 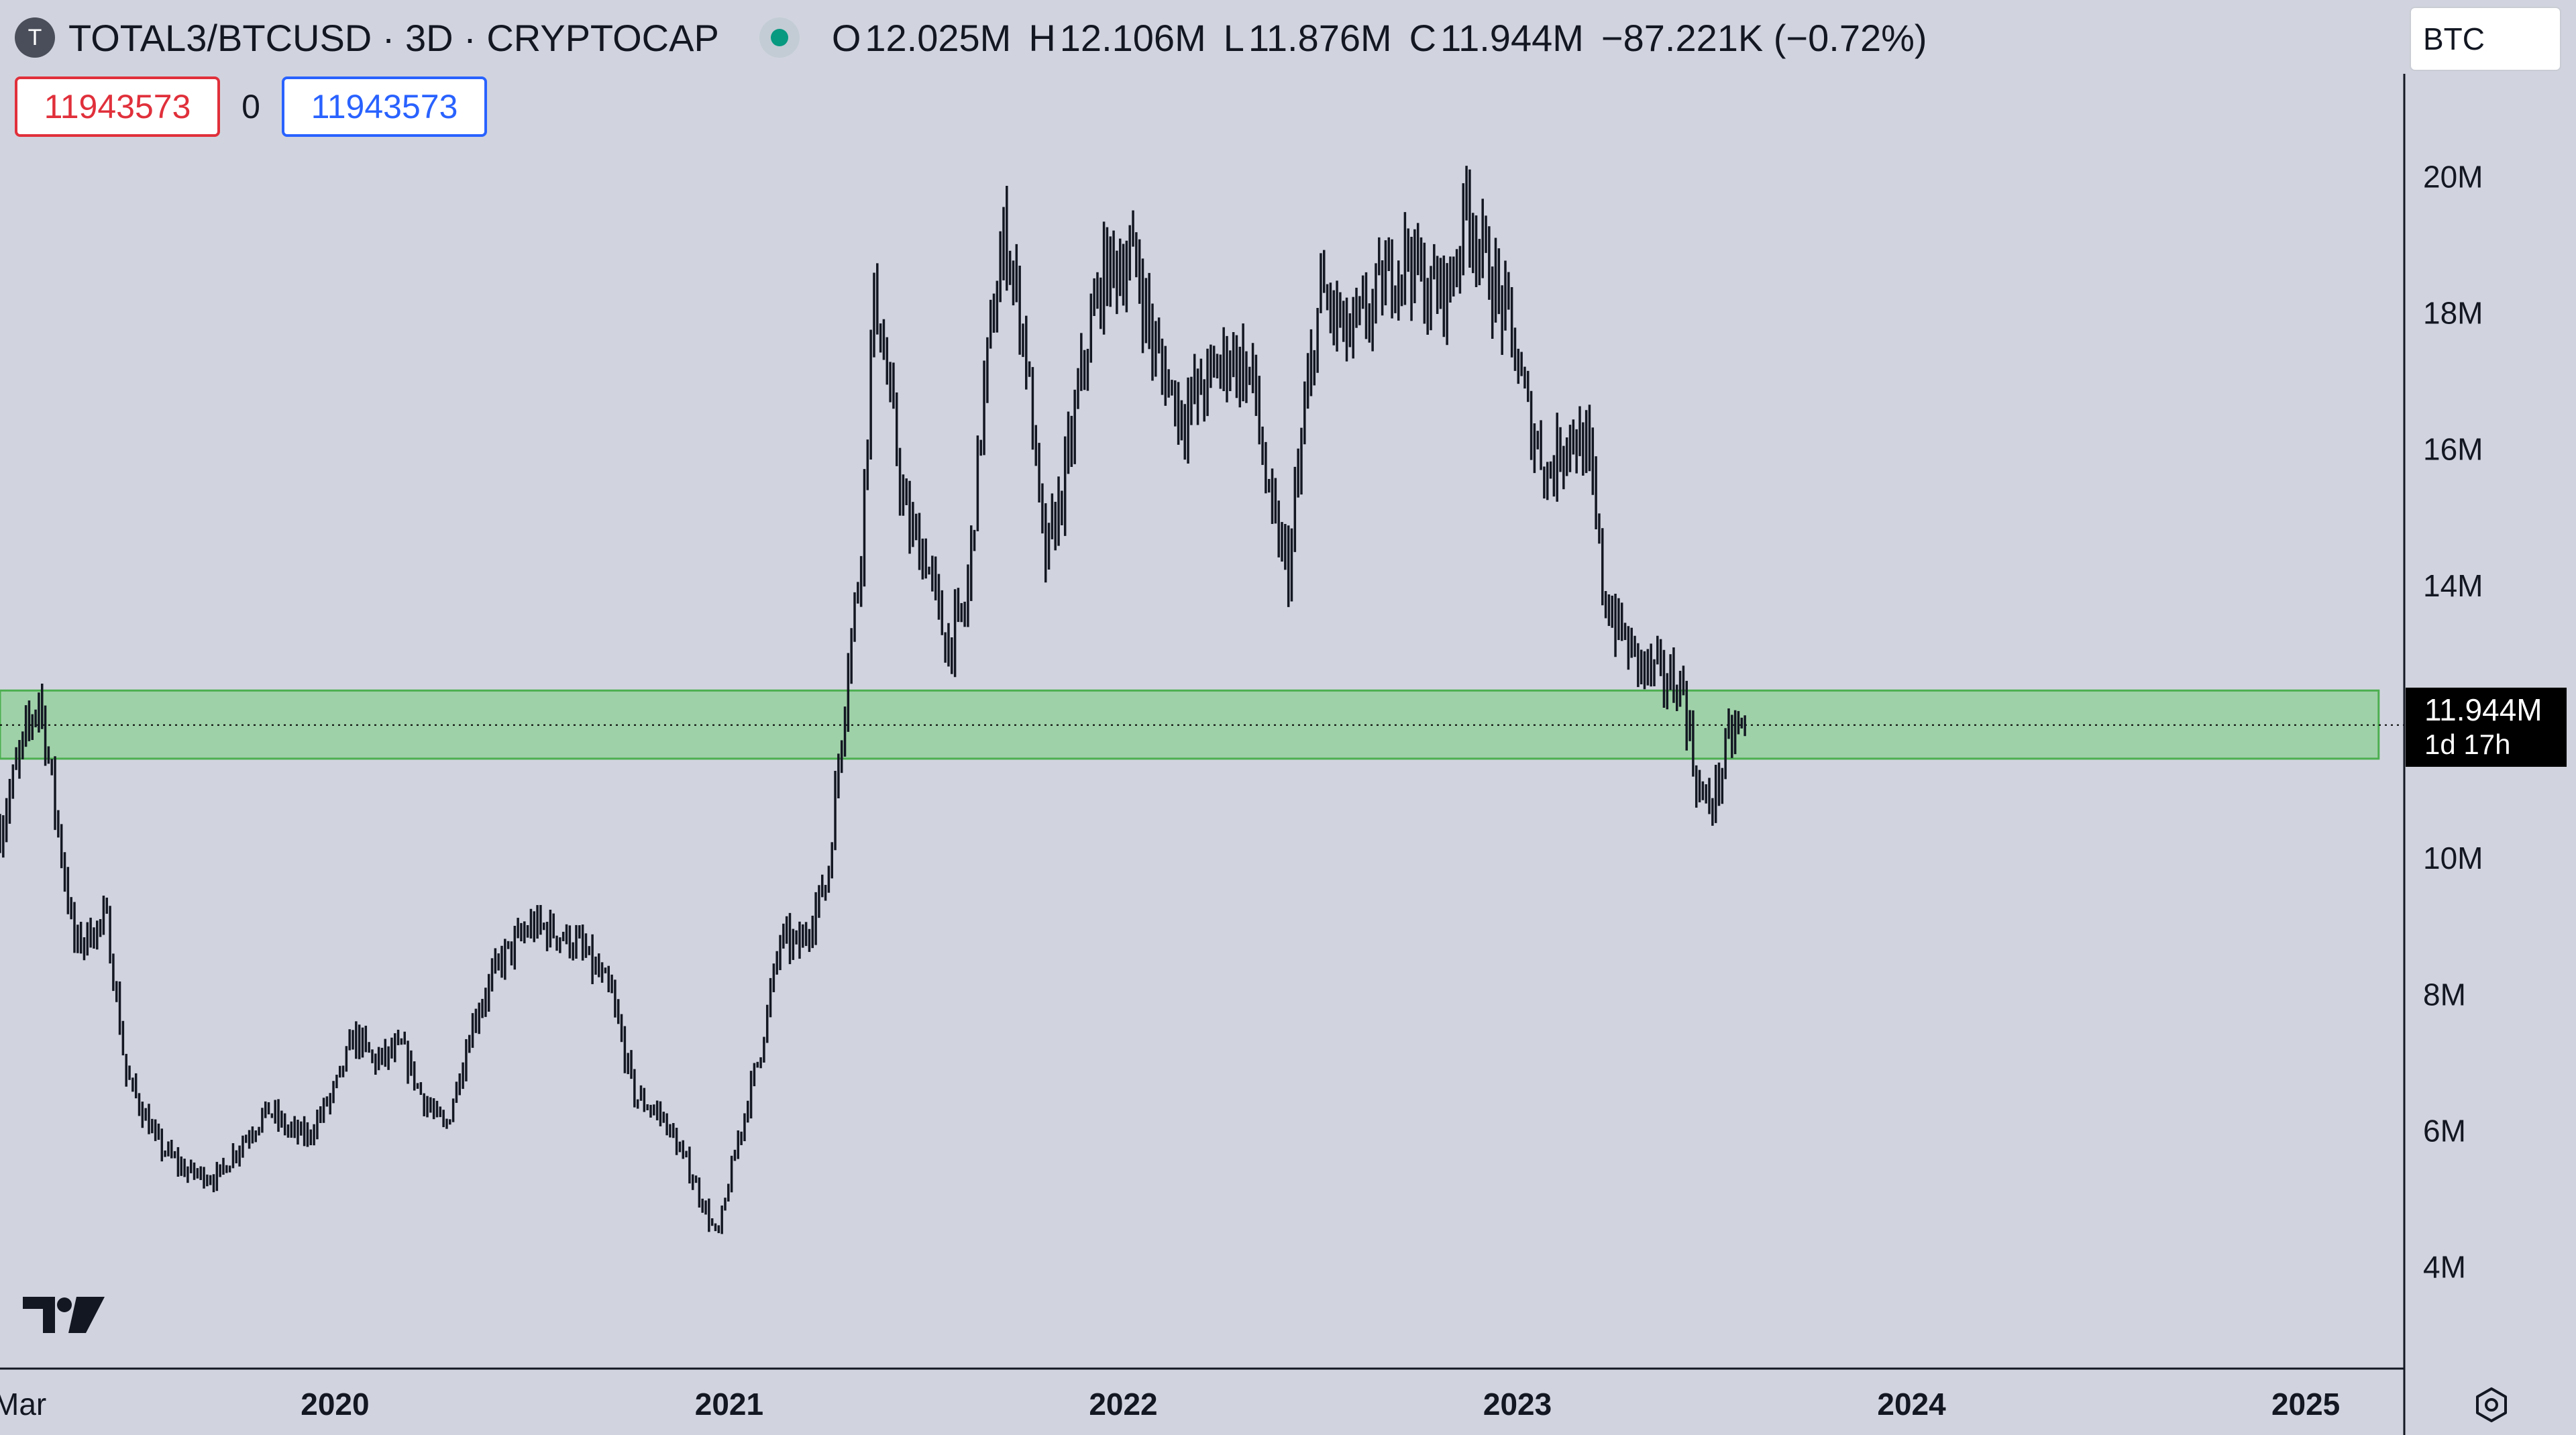 What do you see at coordinates (2453, 586) in the screenshot?
I see `price-tick-label: 14M` at bounding box center [2453, 586].